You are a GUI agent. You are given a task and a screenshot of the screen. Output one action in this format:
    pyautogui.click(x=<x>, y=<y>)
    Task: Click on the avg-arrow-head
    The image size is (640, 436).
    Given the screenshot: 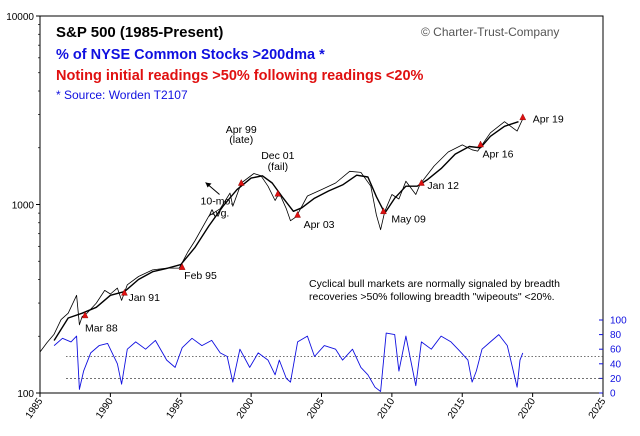 What is the action you would take?
    pyautogui.click(x=208, y=185)
    